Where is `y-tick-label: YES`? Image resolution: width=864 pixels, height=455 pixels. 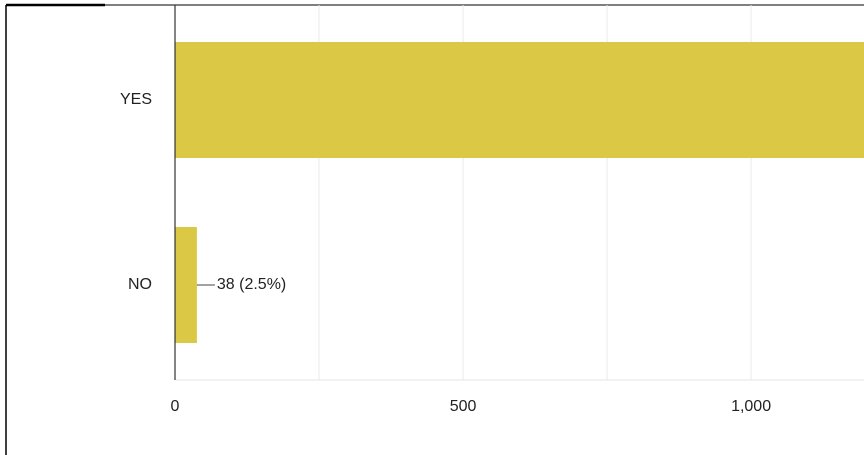
y-tick-label: YES is located at coordinates (136, 99).